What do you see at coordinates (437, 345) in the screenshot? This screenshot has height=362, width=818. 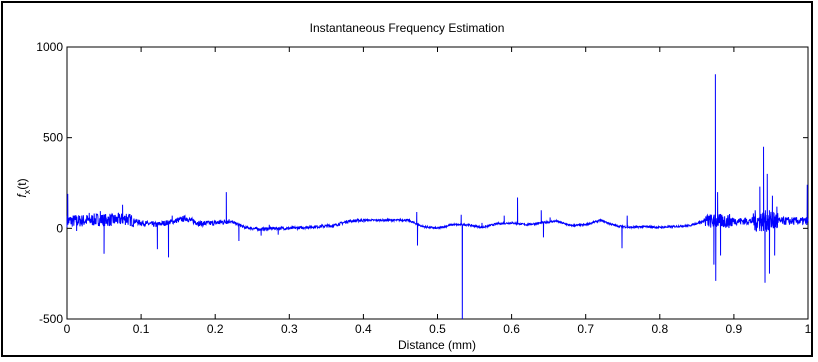 I see `x-axis-label: Distance (mm)` at bounding box center [437, 345].